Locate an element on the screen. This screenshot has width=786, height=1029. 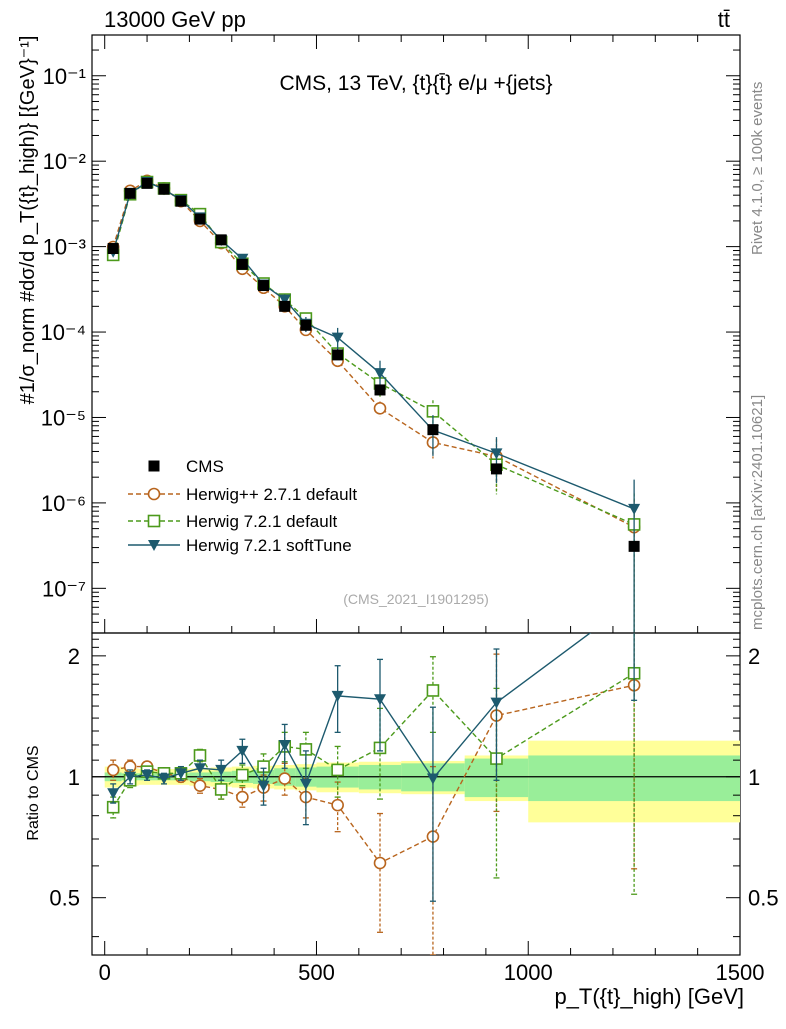
ratio-tick-label-right: 0.5 is located at coordinates (763, 898).